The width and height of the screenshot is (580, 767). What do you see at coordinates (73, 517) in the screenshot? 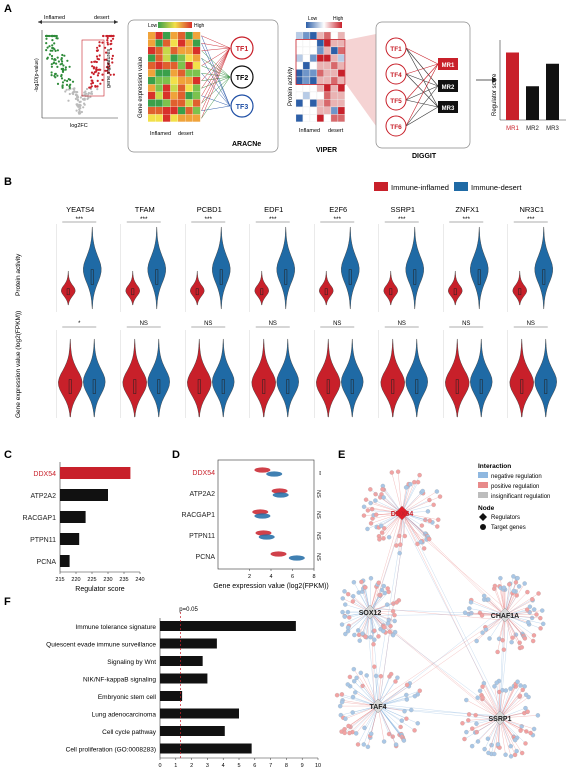
I see `c-bar-racgap1` at bounding box center [73, 517].